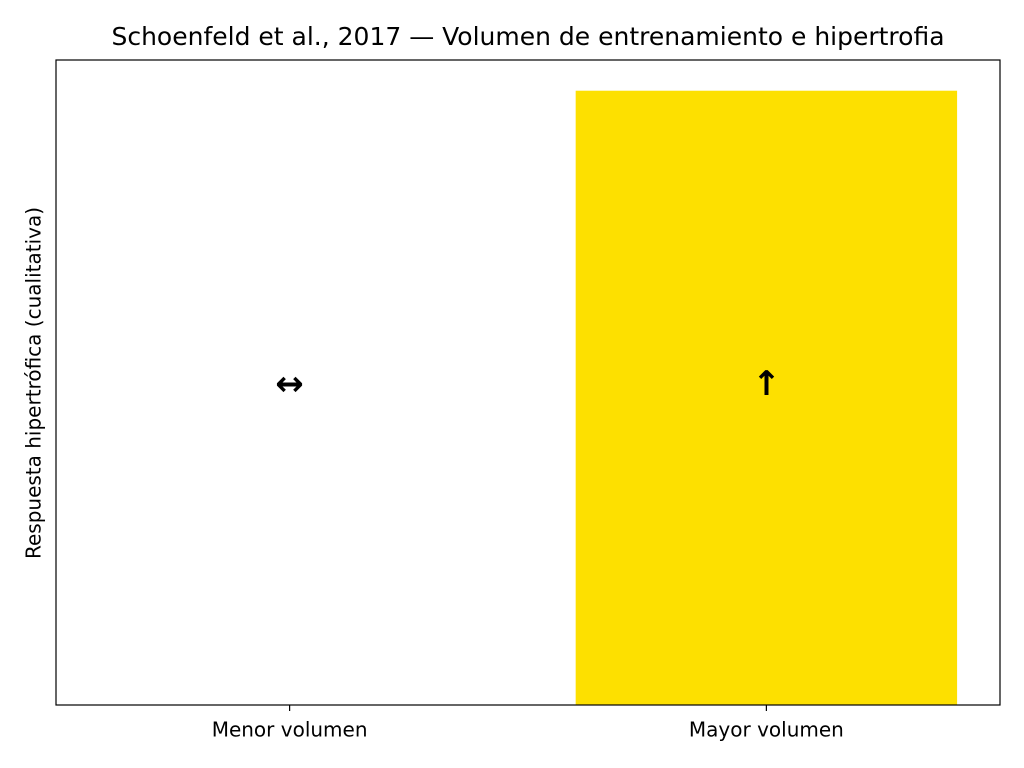 The width and height of the screenshot is (1024, 768). I want to click on annotation: ↑, so click(766, 384).